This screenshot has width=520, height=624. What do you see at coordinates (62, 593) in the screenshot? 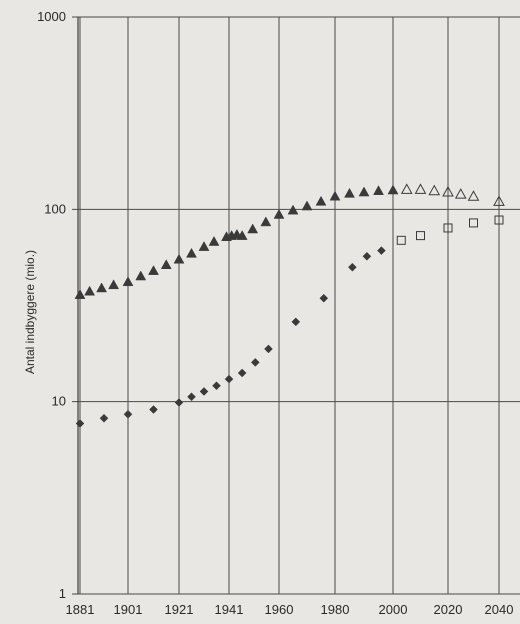
I see `y-tick-label: 1` at bounding box center [62, 593].